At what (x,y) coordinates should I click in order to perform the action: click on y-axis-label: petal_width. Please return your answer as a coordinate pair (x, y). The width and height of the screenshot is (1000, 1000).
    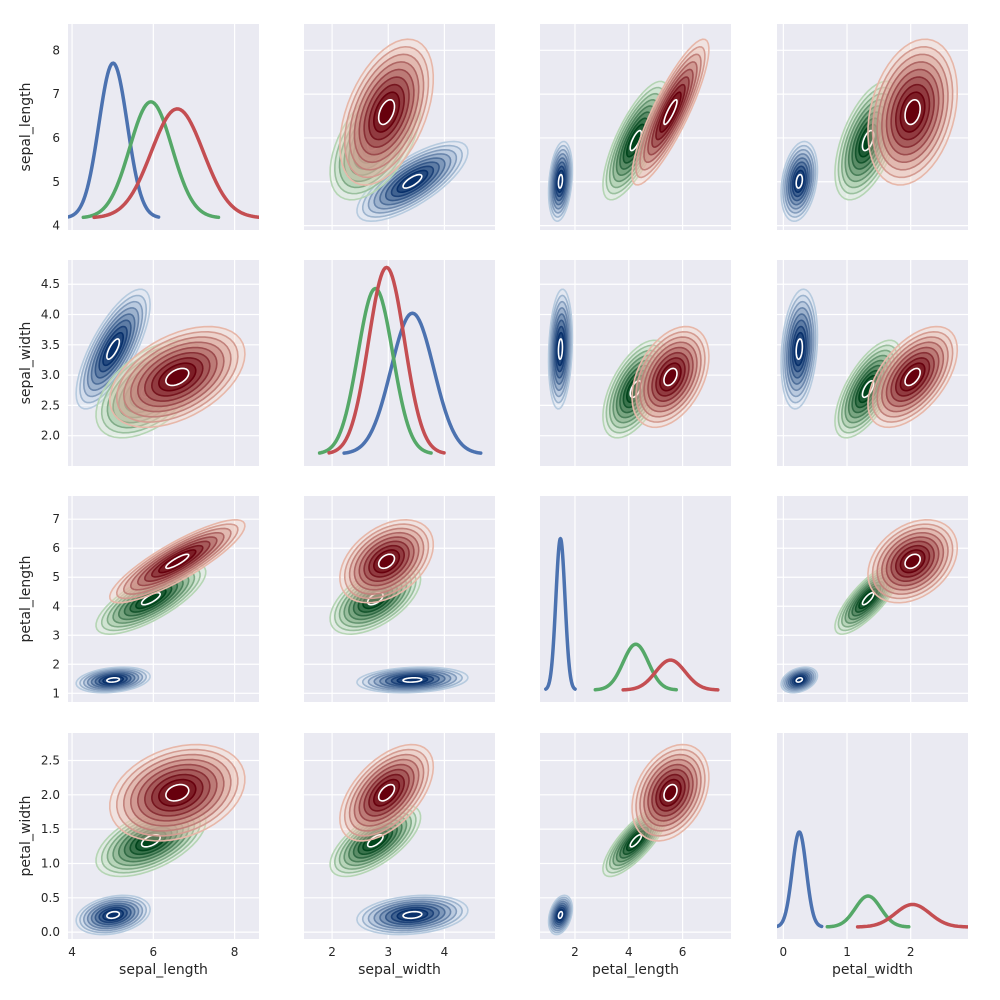
    Looking at the image, I should click on (26, 835).